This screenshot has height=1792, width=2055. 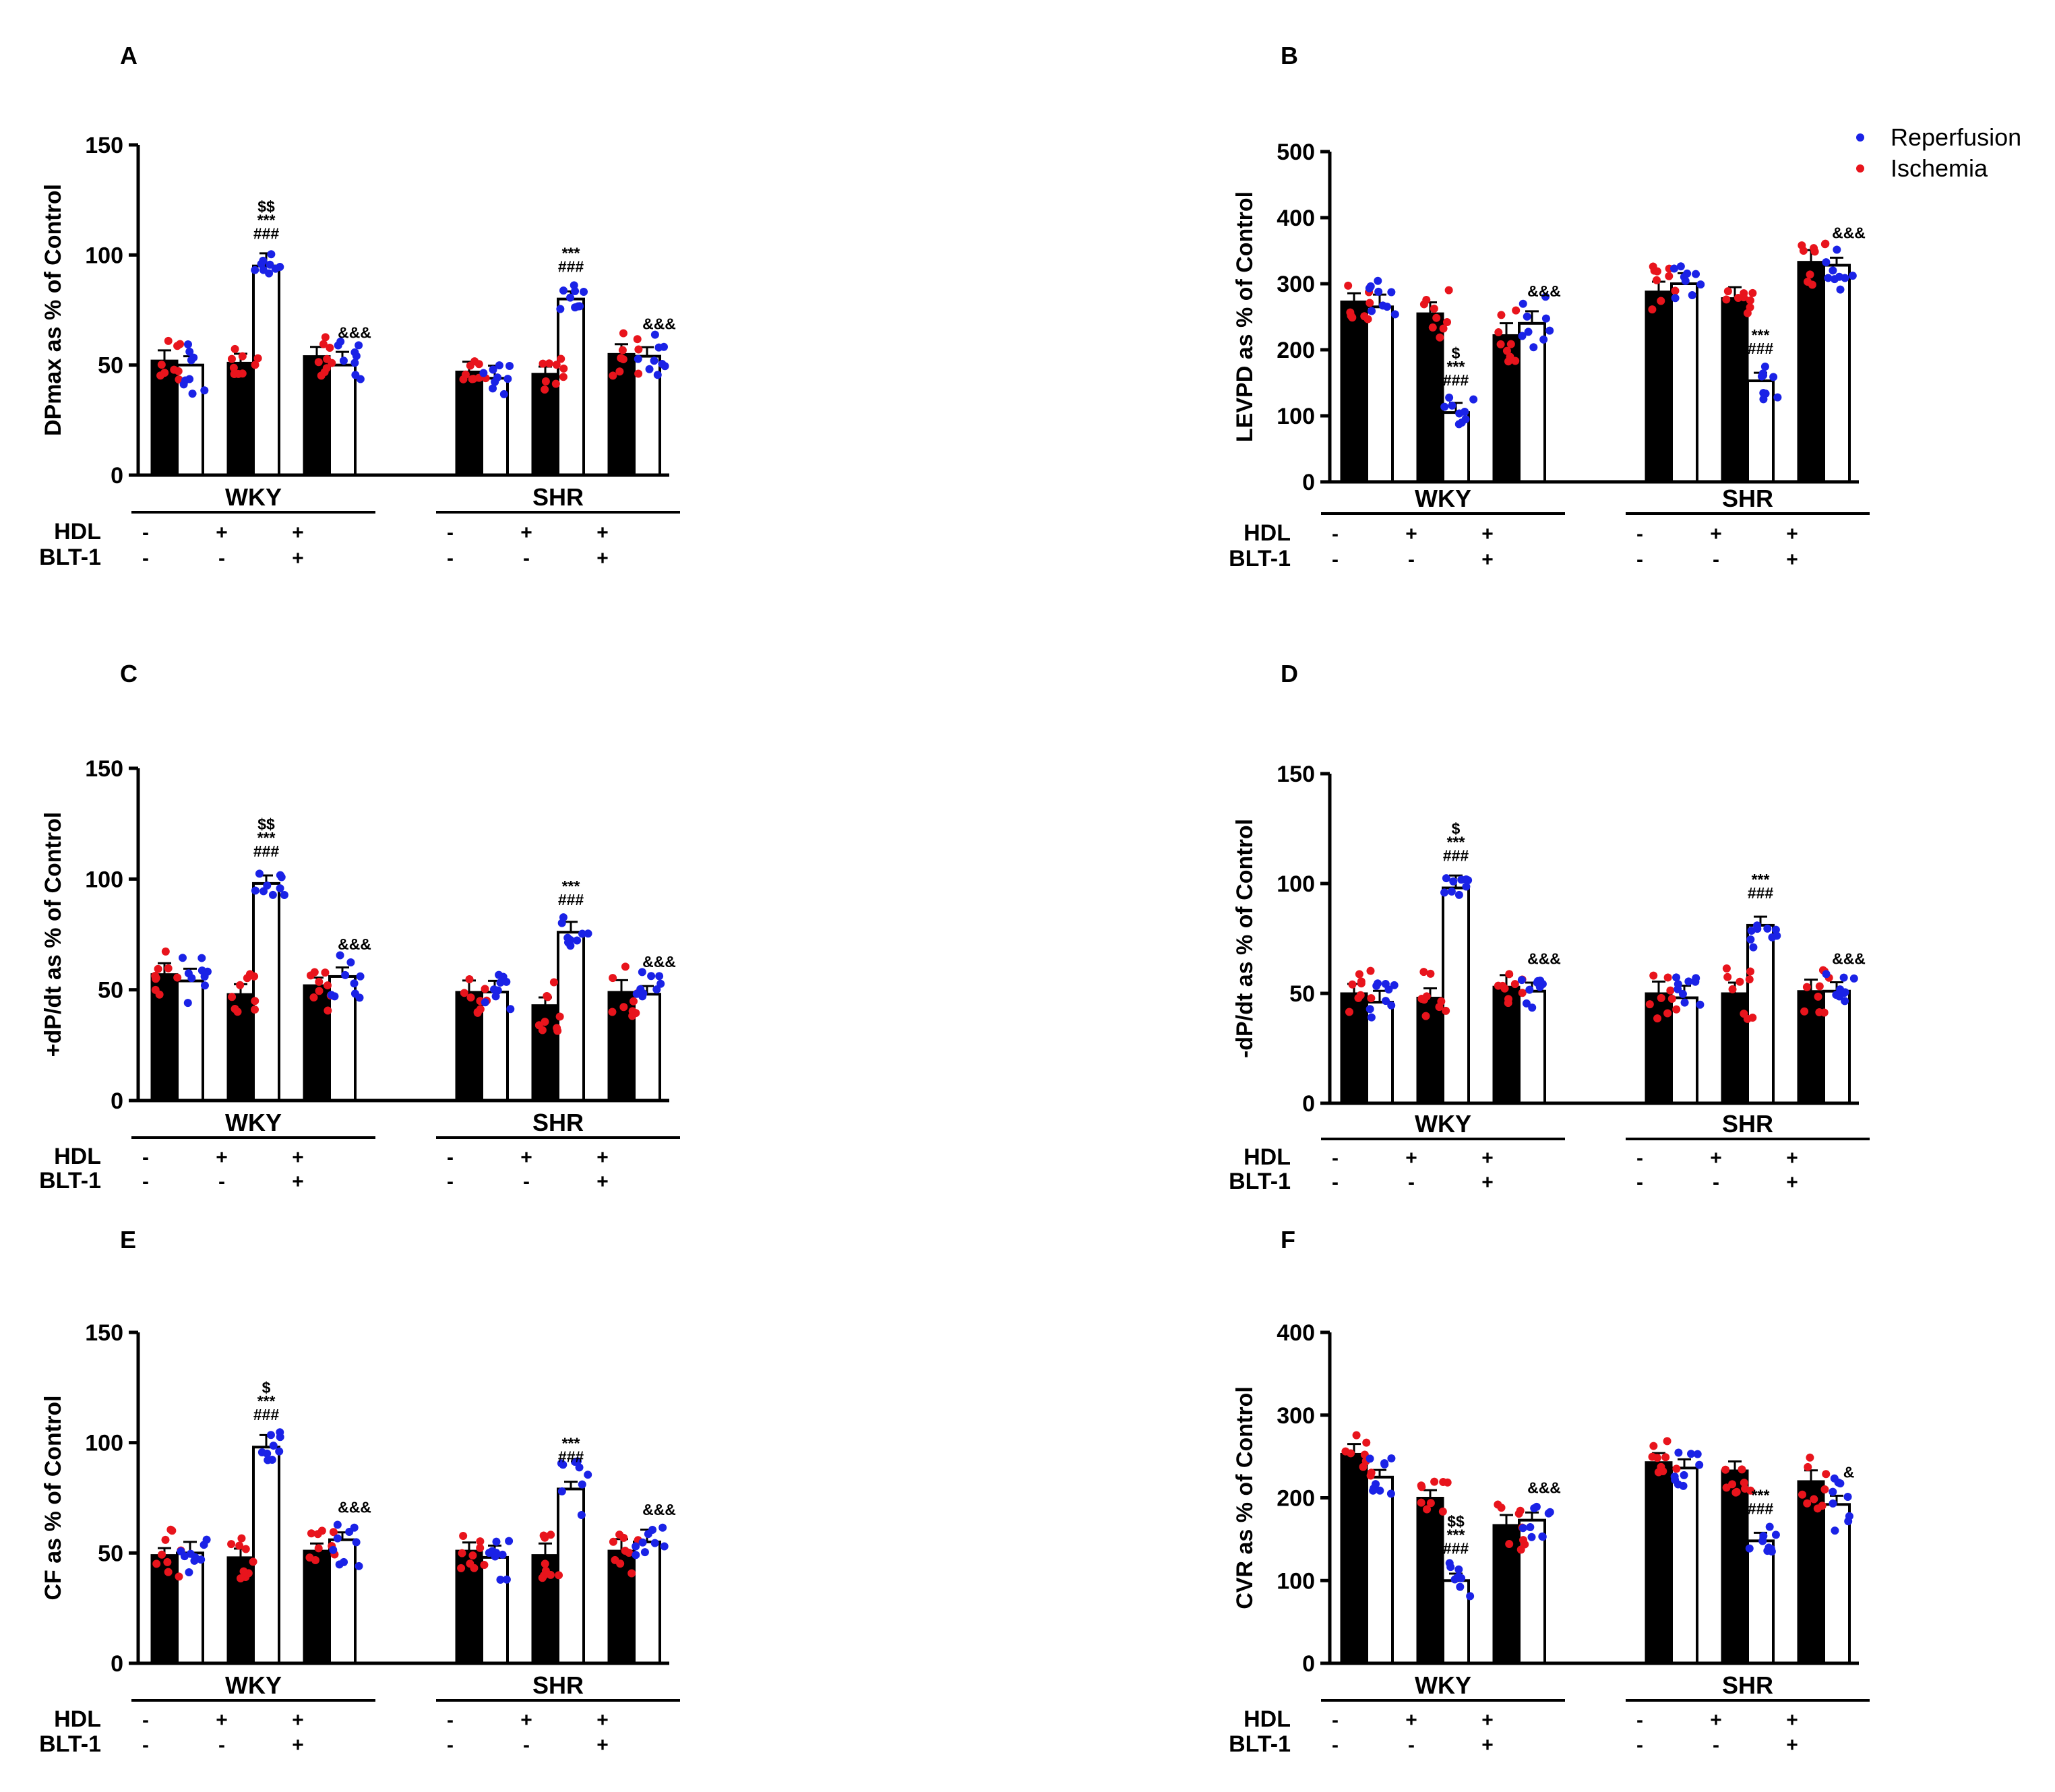 What do you see at coordinates (571, 267) in the screenshot?
I see `significance-mark: ###` at bounding box center [571, 267].